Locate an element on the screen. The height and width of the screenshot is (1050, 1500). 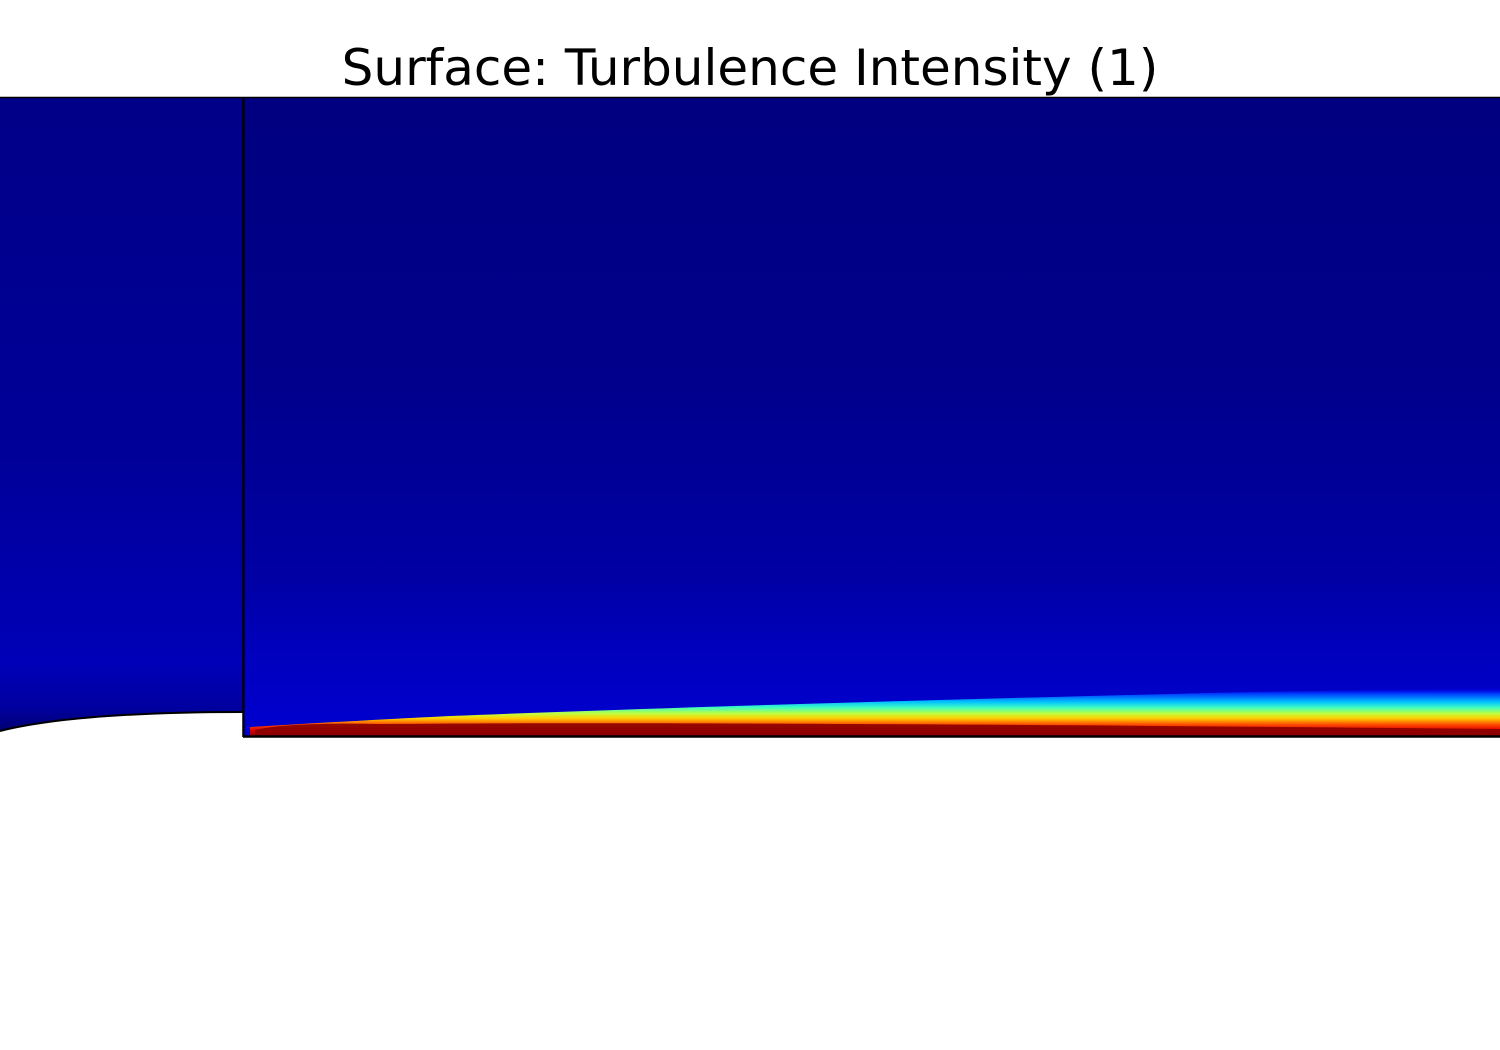
inlet-region is located at coordinates (121, 414).